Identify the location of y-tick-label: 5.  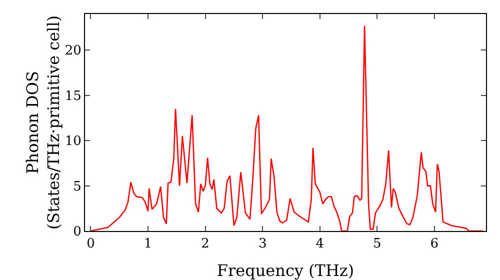
(77, 186).